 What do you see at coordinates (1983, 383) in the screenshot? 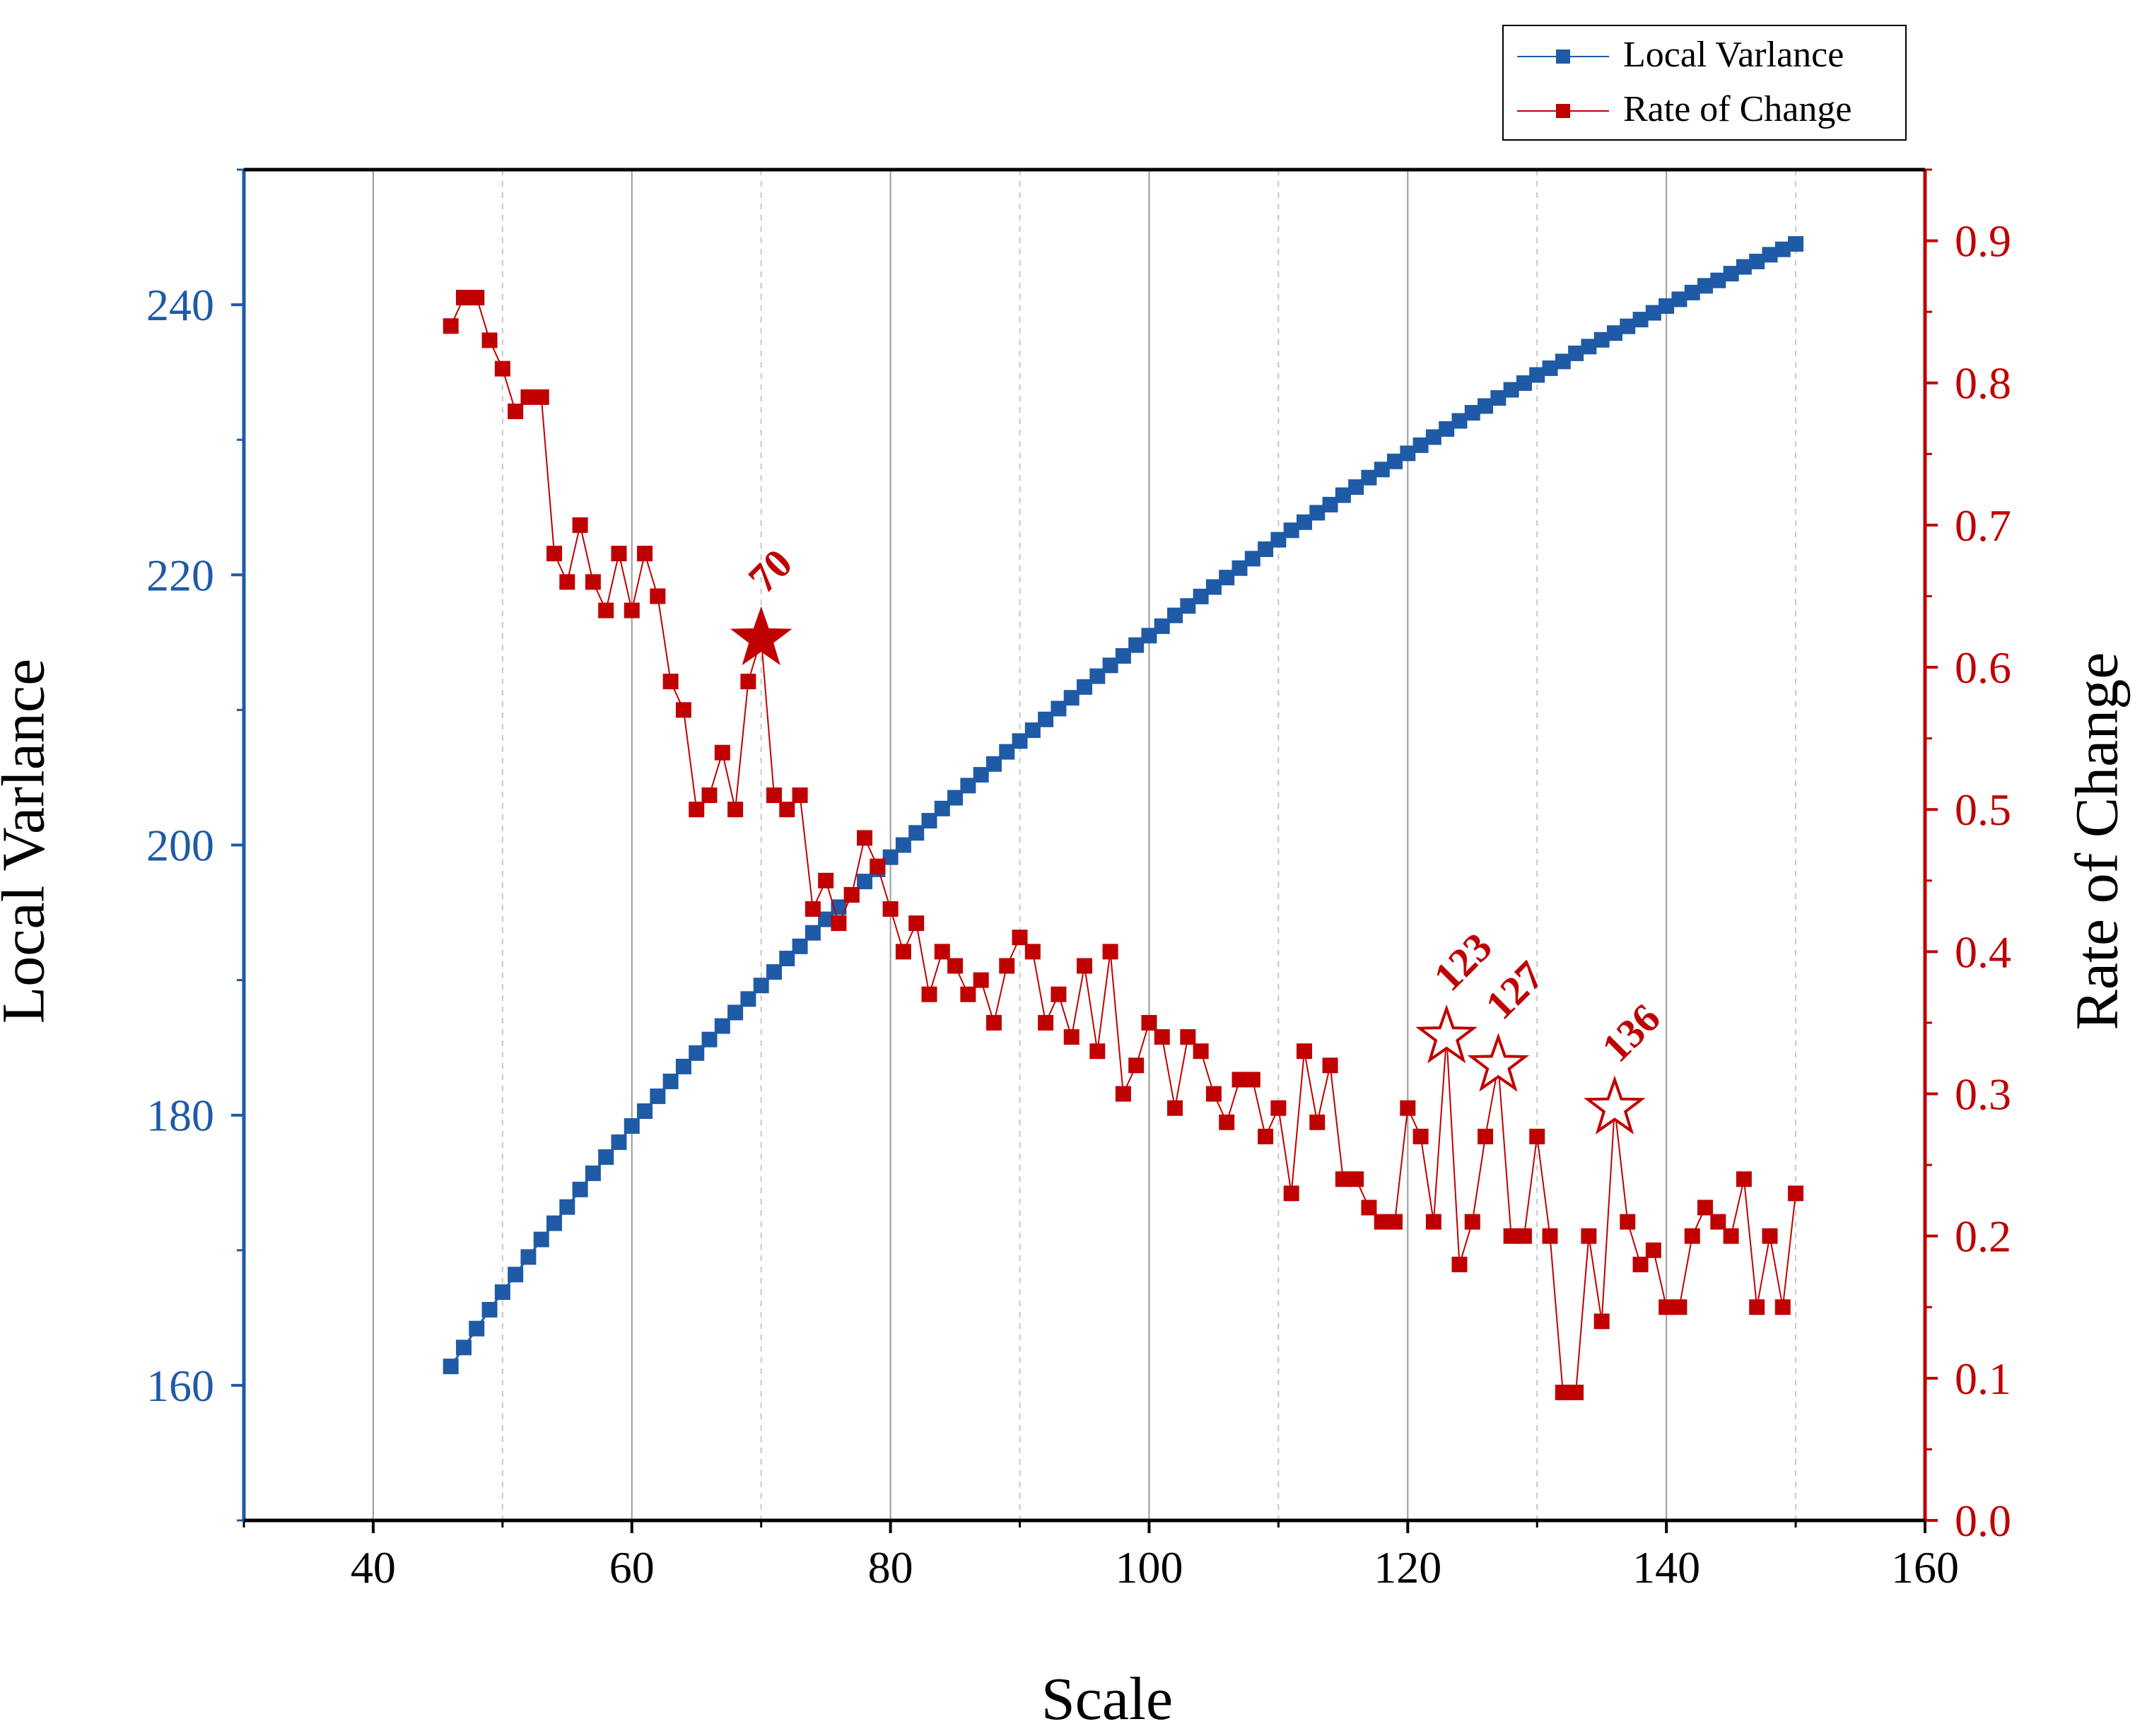
I see `y-tick-label-right: 0.8` at bounding box center [1983, 383].